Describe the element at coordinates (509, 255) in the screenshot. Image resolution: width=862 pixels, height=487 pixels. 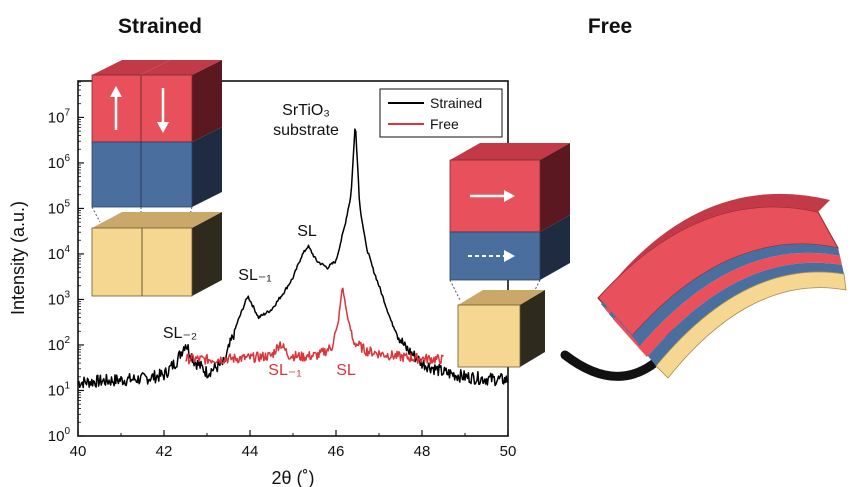
I see `free-cube-icon` at that location.